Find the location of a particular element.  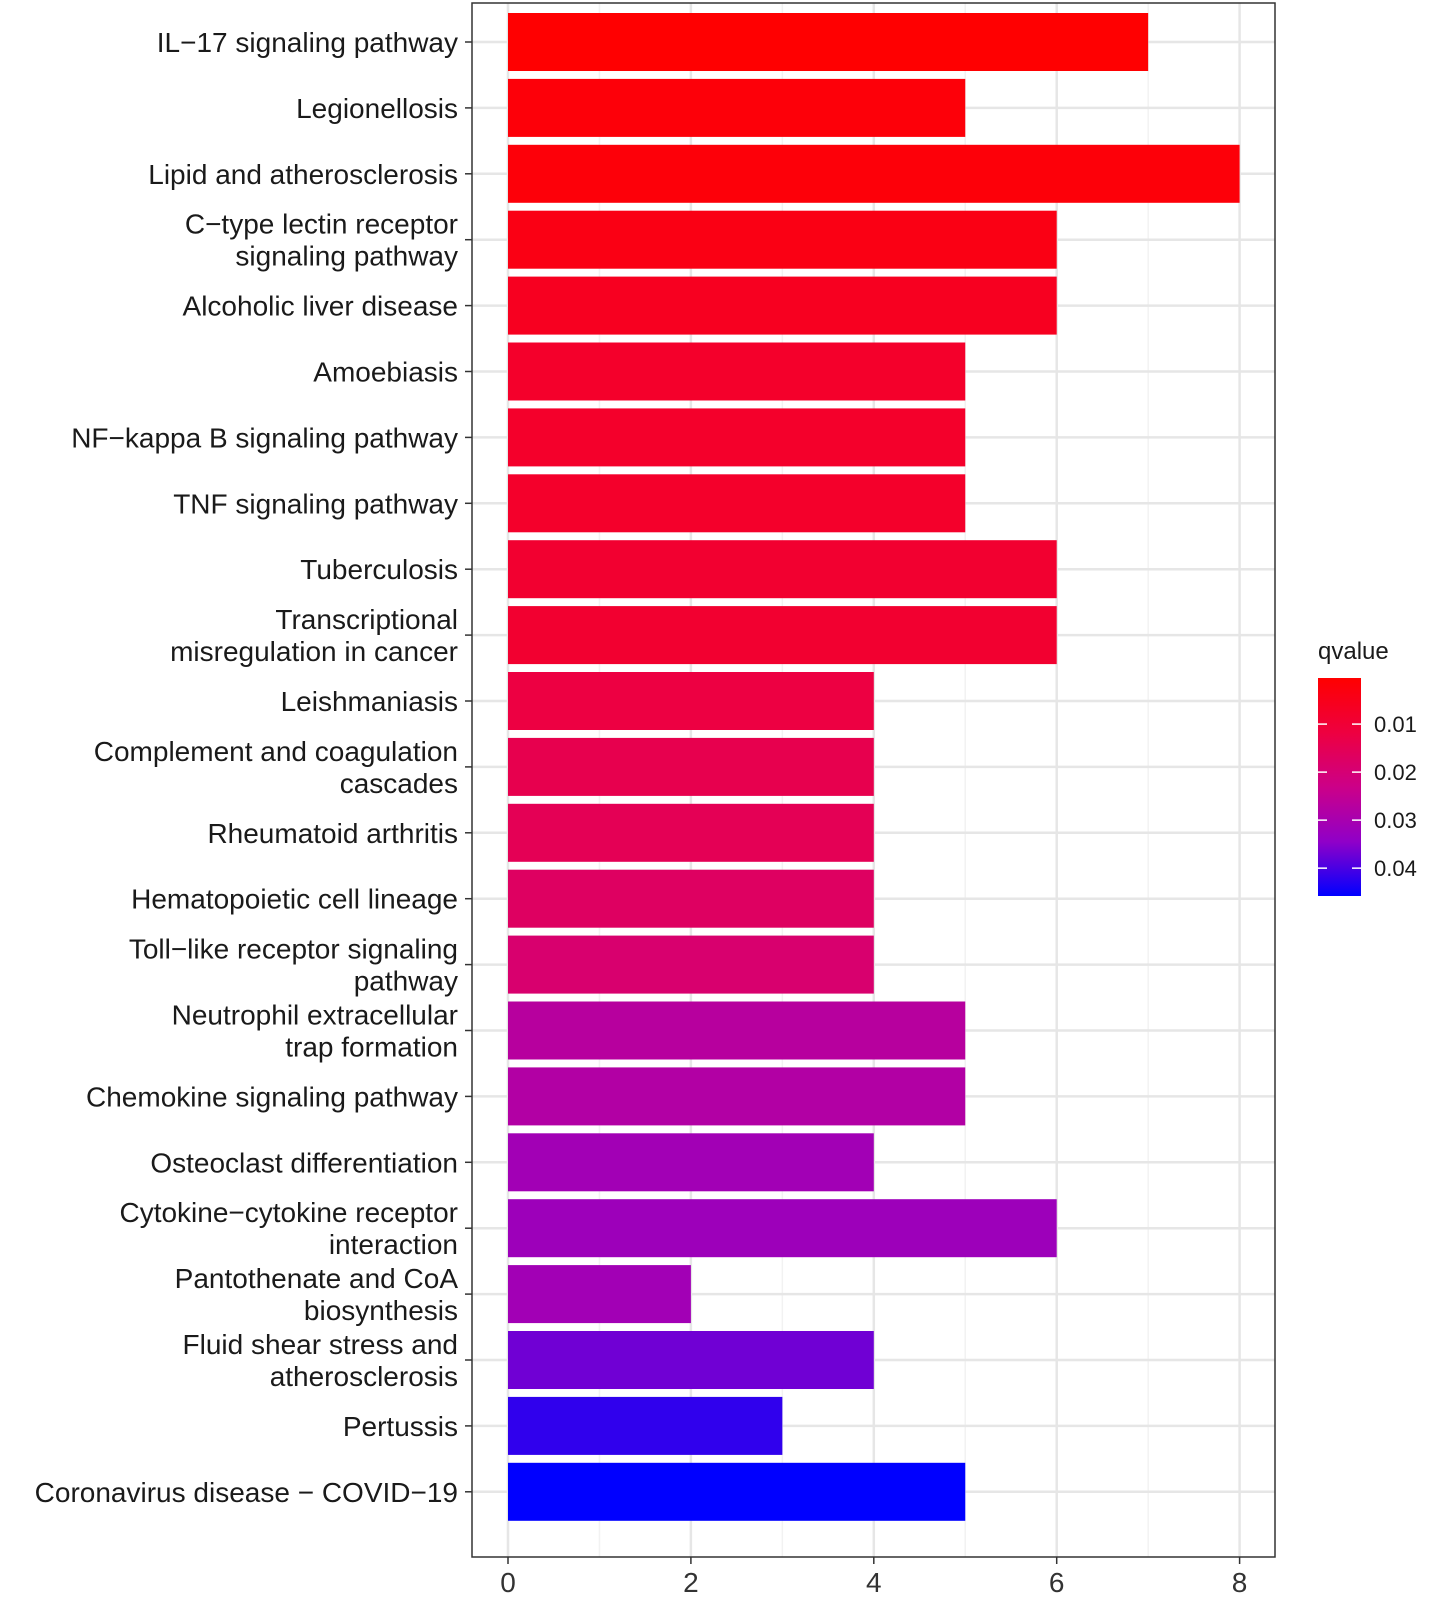

category-label: Complement and coagulation cascades is located at coordinates (276, 767).